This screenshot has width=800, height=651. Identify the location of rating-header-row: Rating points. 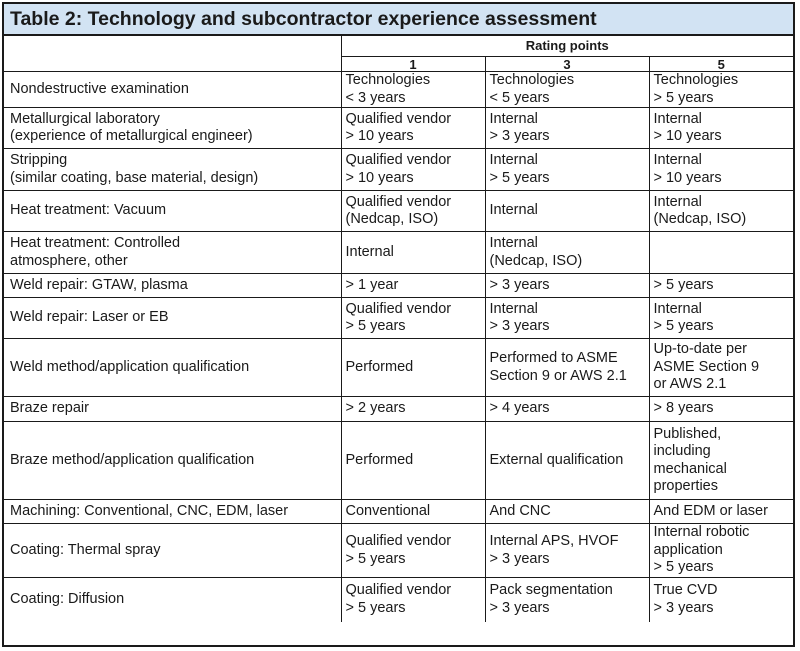
(399, 46).